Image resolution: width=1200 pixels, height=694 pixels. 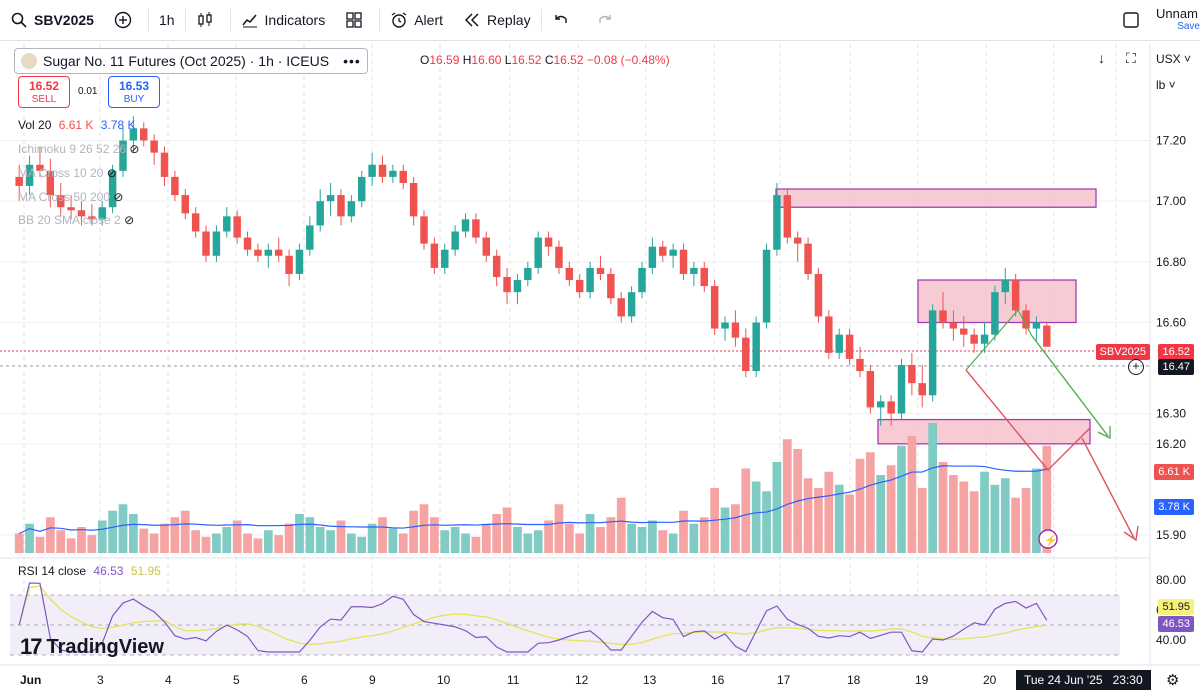 What do you see at coordinates (72, 149) in the screenshot?
I see `indicator-label: Ichimoku 9 26 52 26` at bounding box center [72, 149].